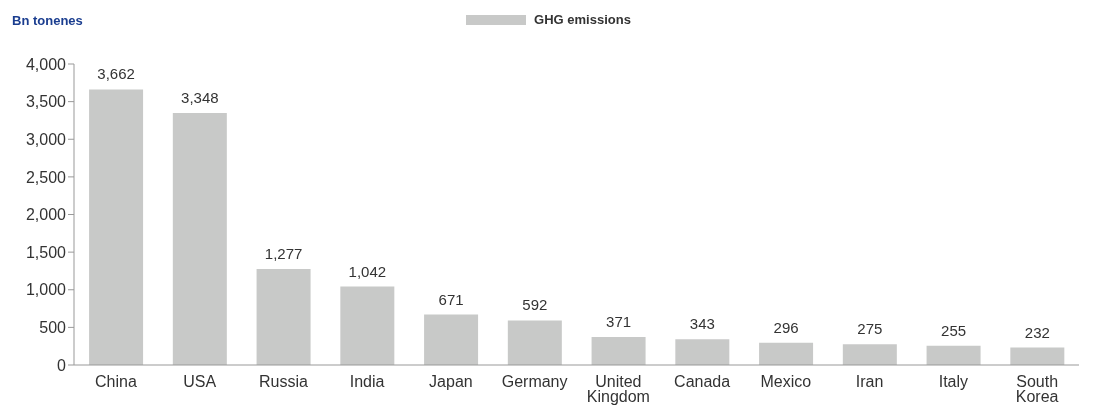  I want to click on data-label: 275, so click(870, 329).